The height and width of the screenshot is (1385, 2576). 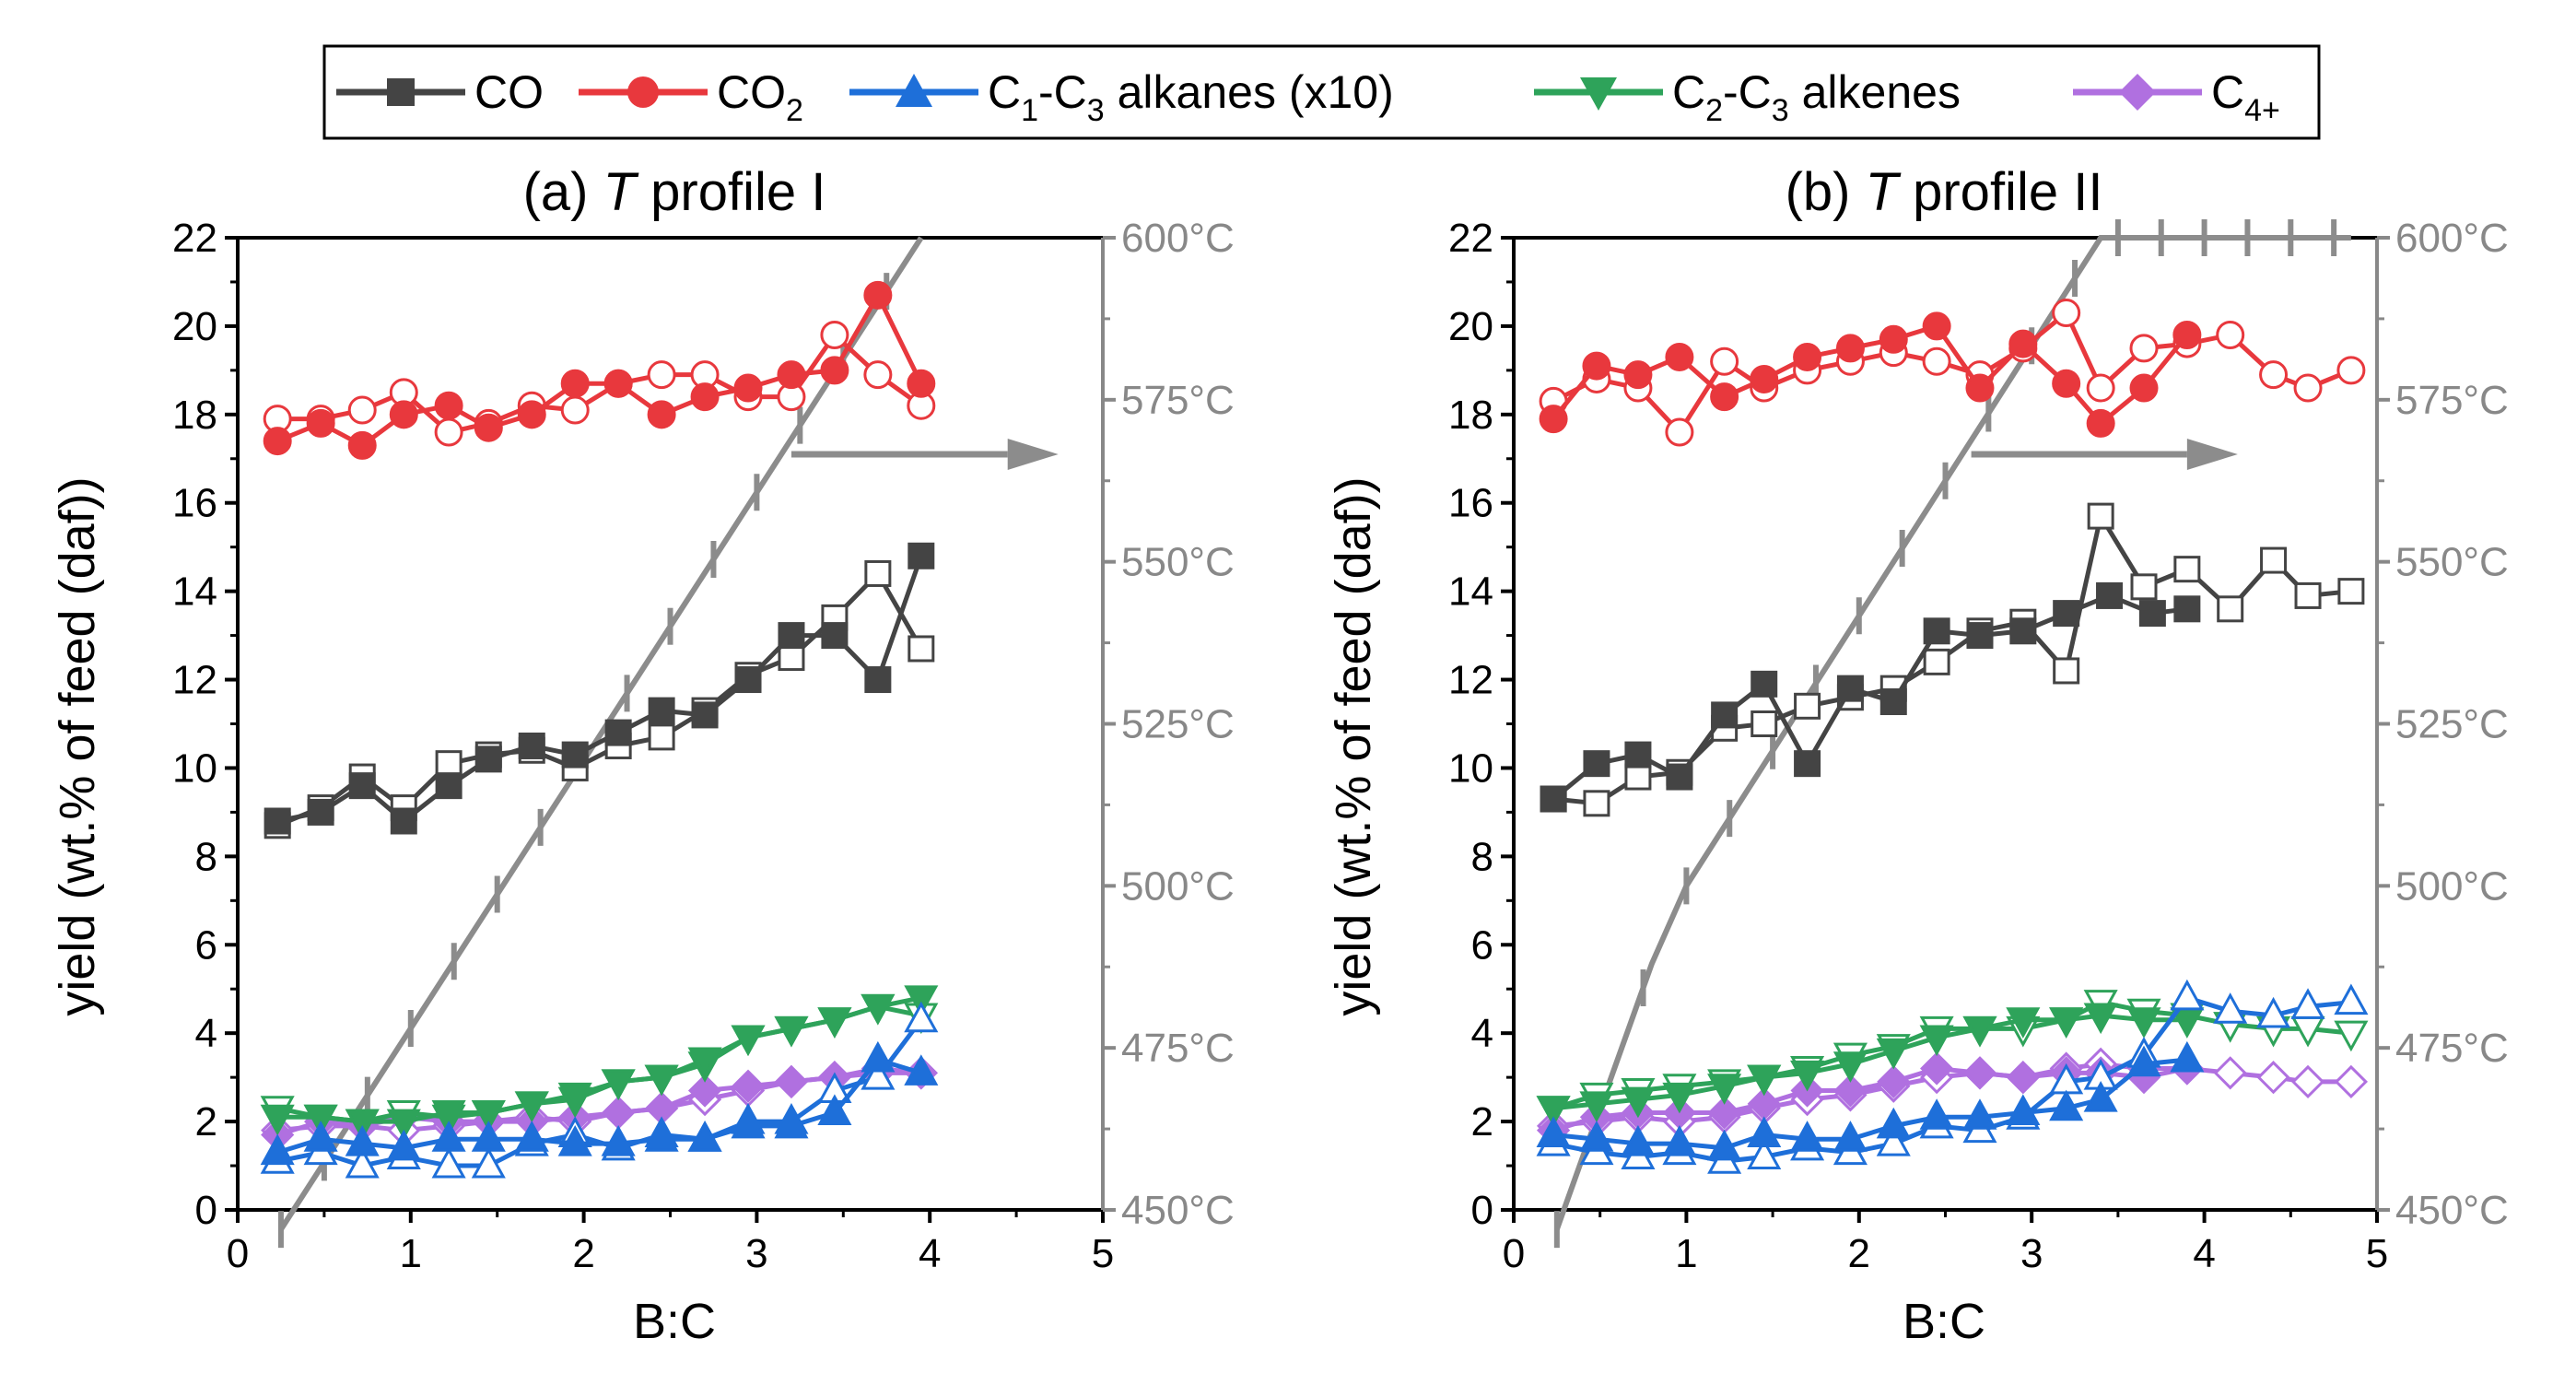 I want to click on panel-a-co-filled-line, so click(x=600, y=689).